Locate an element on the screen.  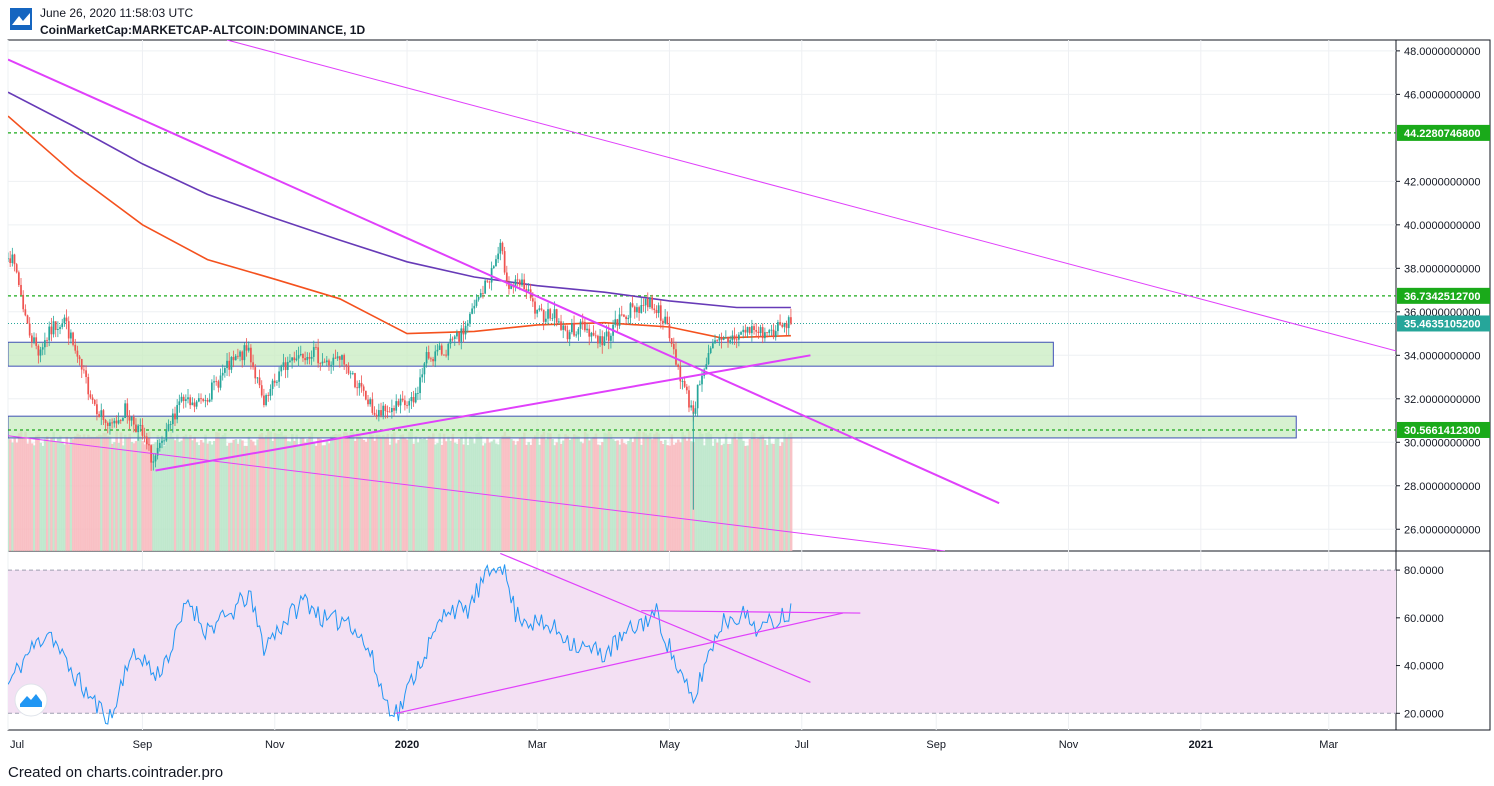
chart-timestamp: June 26, 2020 11:58:03 UTC is located at coordinates (117, 13).